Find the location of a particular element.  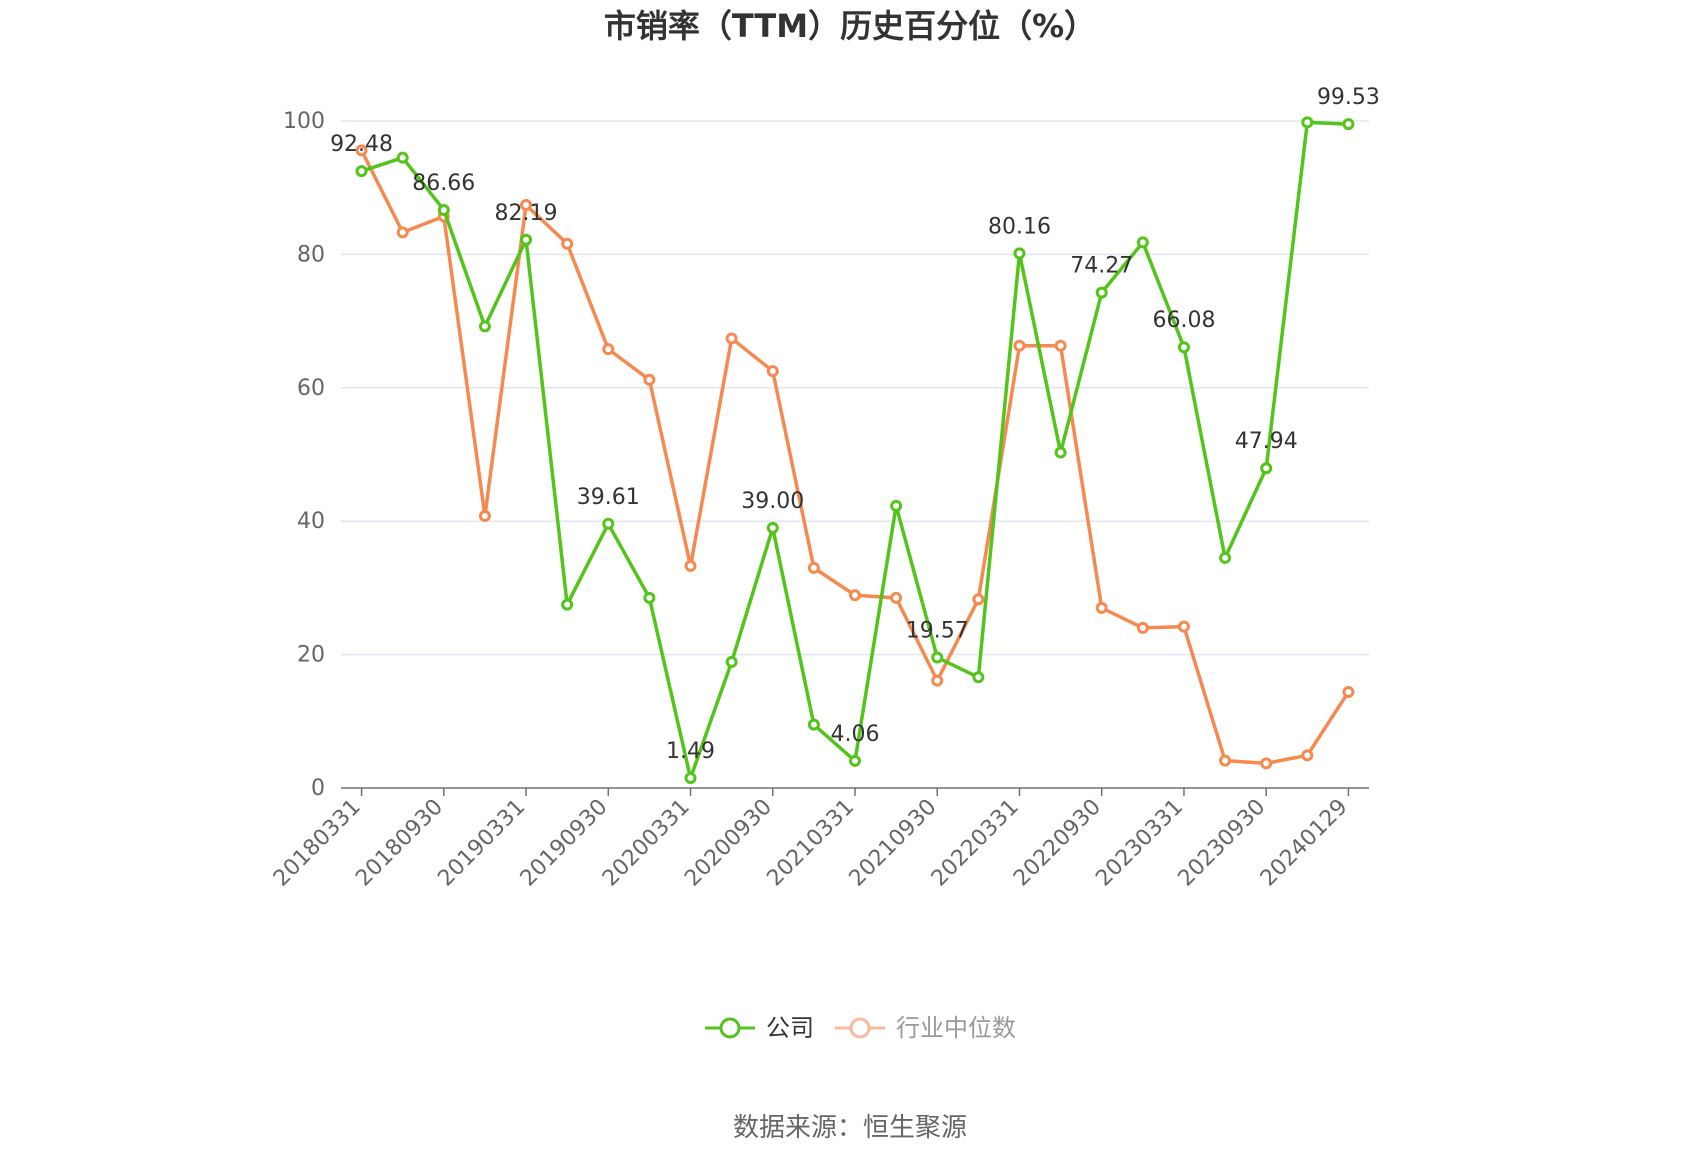

y-tick-label: 60 is located at coordinates (311, 388).